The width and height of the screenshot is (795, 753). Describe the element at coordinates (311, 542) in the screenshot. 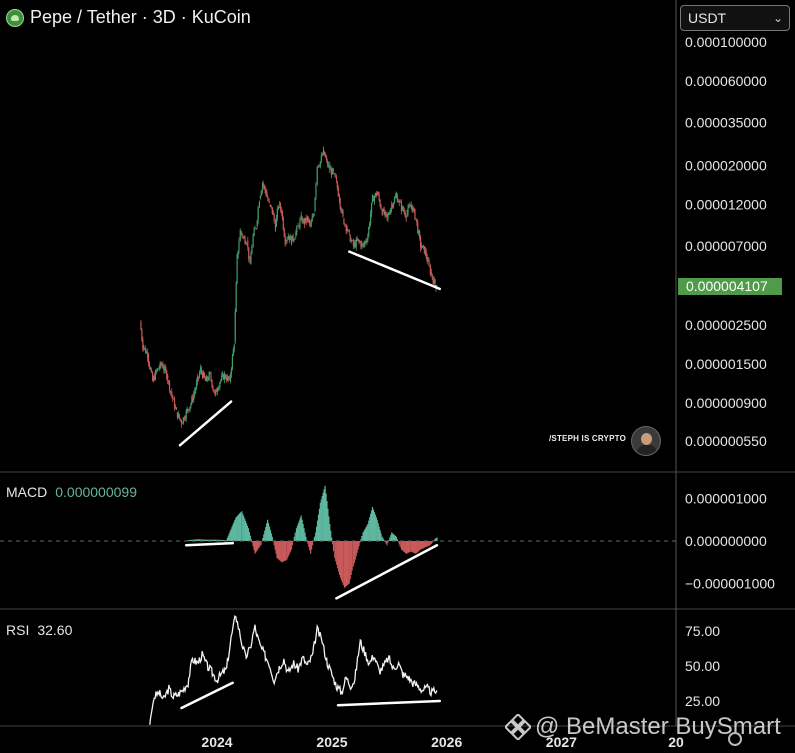

I see `macd-pane` at that location.